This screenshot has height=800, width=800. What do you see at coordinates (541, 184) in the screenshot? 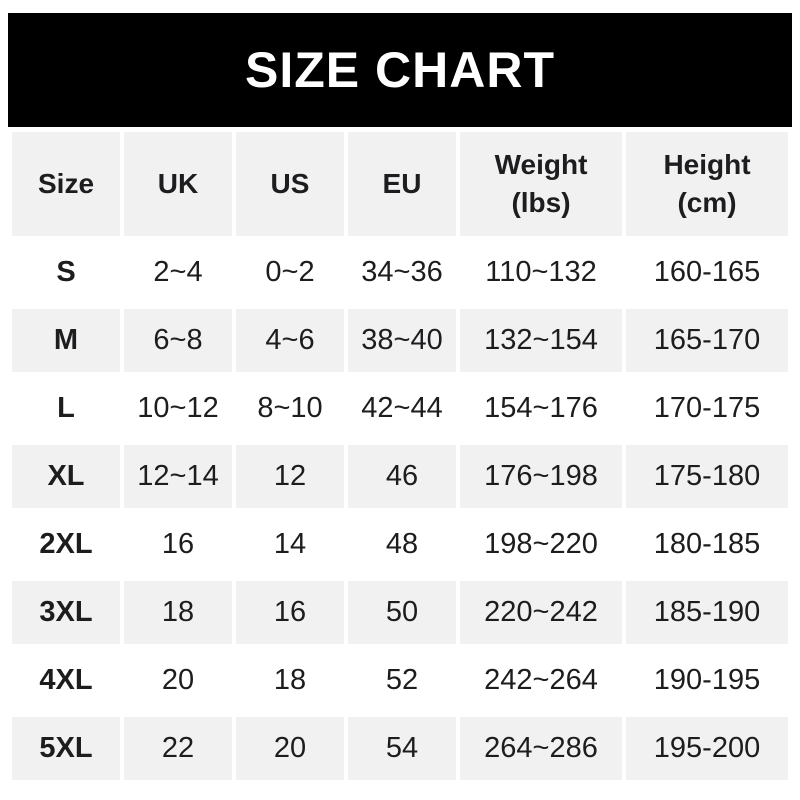
I see `column-header-weight: Weight (lbs)` at bounding box center [541, 184].